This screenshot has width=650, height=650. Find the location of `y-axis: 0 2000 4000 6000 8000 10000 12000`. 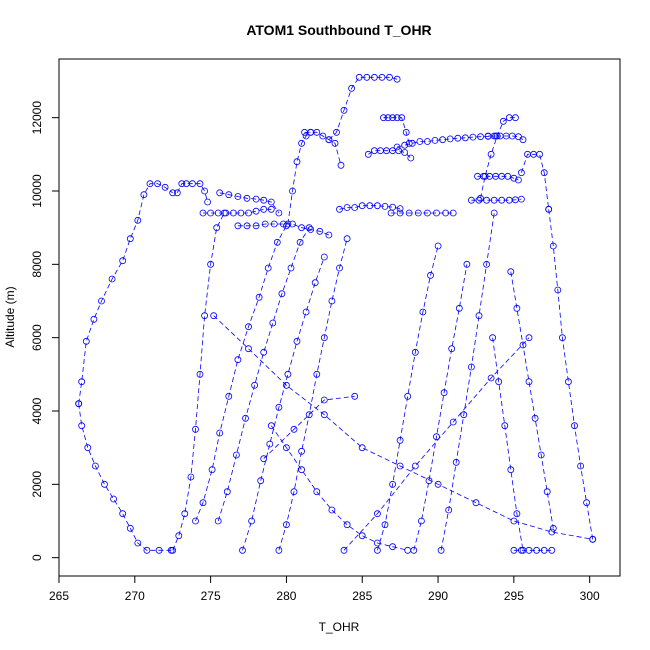

y-axis: 0 2000 4000 6000 8000 10000 12000 is located at coordinates (45, 331).